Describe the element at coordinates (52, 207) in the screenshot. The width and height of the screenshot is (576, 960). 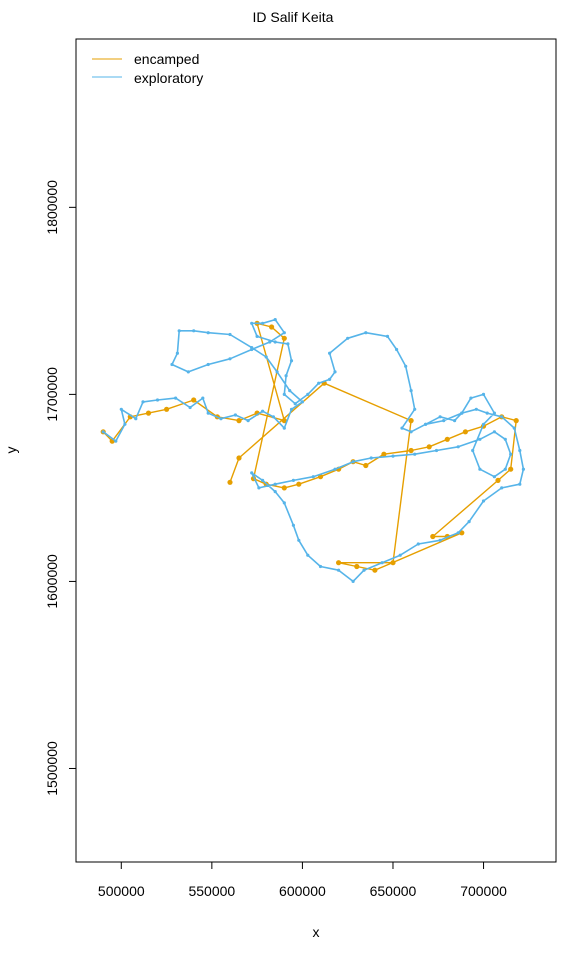
I see `y-tick-label: 1800000` at that location.